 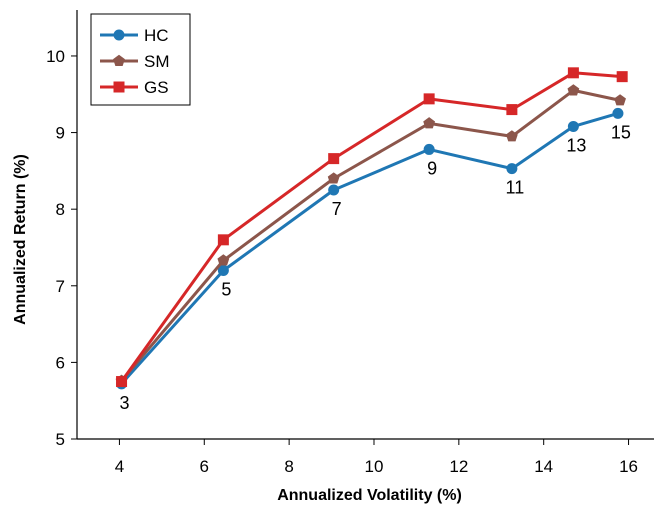 I want to click on legend-marker-sm, so click(x=119, y=60).